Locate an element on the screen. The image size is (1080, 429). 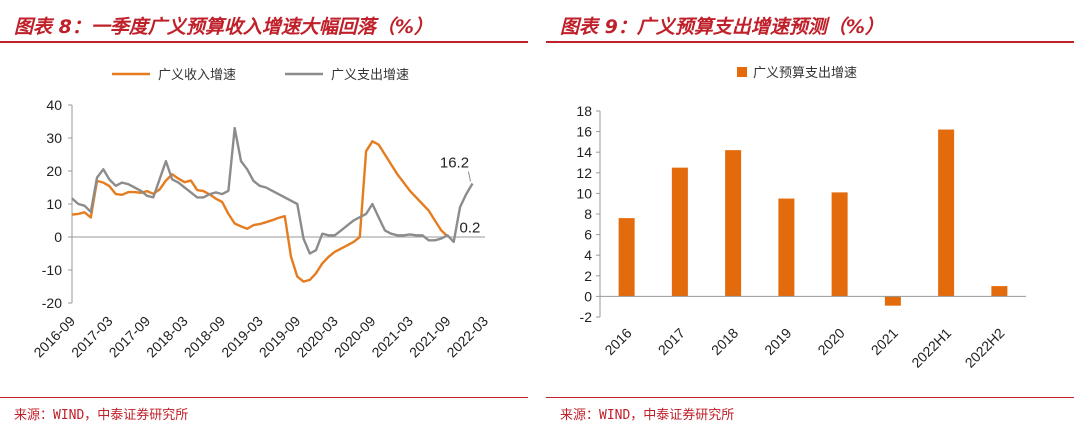
right-source-rule is located at coordinates (810, 397).